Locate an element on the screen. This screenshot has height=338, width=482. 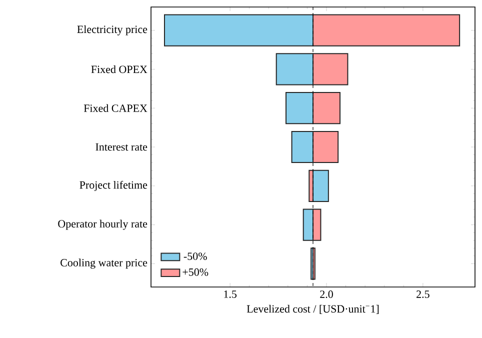
y-tick-label: Interest rate is located at coordinates (122, 147).